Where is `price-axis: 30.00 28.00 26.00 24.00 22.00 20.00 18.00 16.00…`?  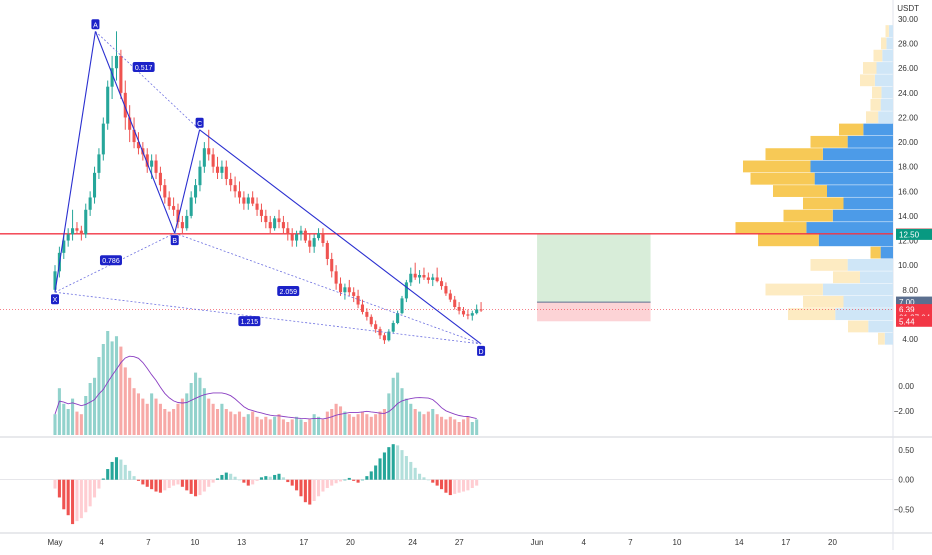 price-axis: 30.00 28.00 26.00 24.00 22.00 20.00 18.00 16.00… is located at coordinates (913, 264).